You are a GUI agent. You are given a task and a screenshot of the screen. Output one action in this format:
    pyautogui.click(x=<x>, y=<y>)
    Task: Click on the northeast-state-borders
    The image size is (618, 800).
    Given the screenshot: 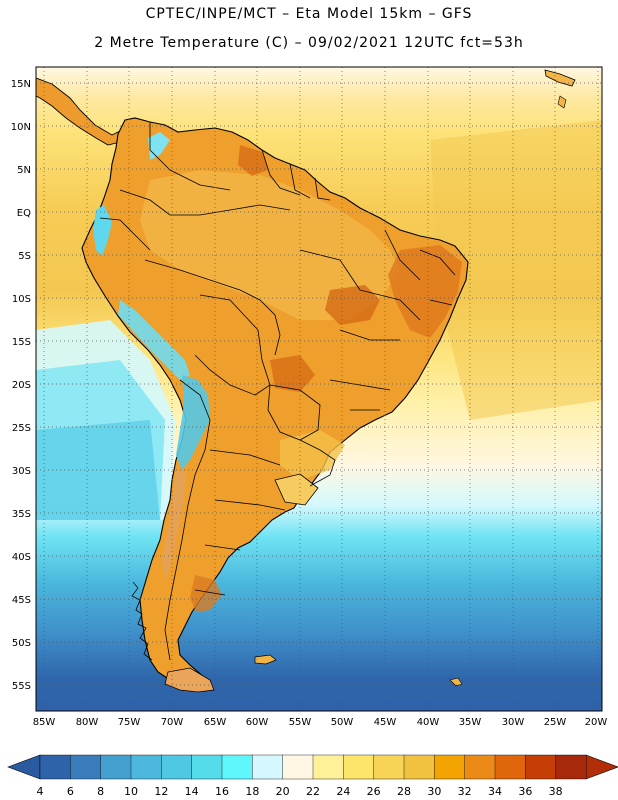 What is the action you would take?
    pyautogui.click(x=437, y=277)
    